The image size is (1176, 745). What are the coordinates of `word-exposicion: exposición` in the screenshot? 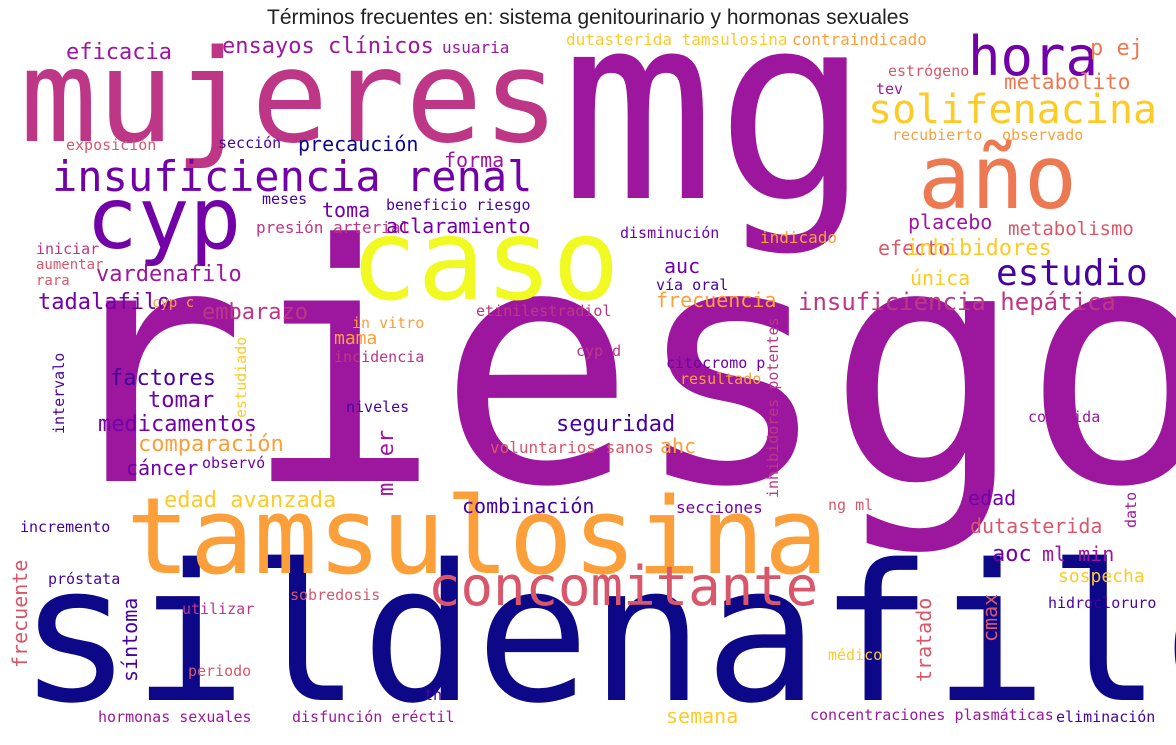 It's located at (111, 145).